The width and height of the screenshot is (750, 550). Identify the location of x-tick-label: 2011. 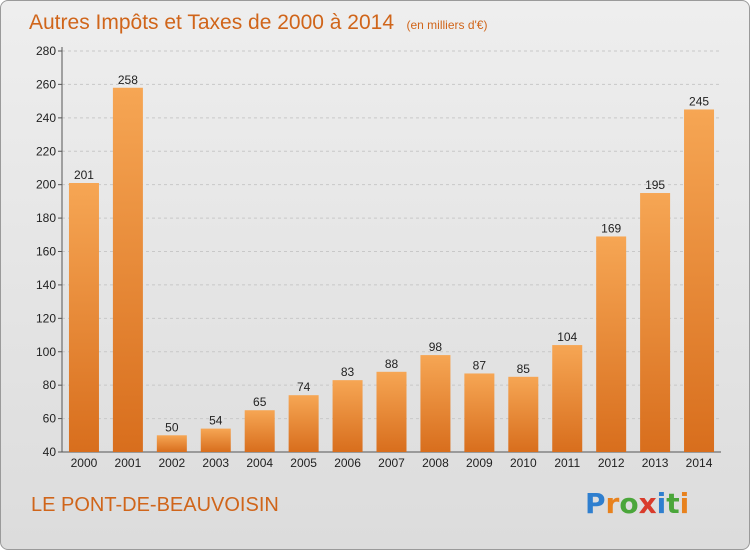
(567, 463).